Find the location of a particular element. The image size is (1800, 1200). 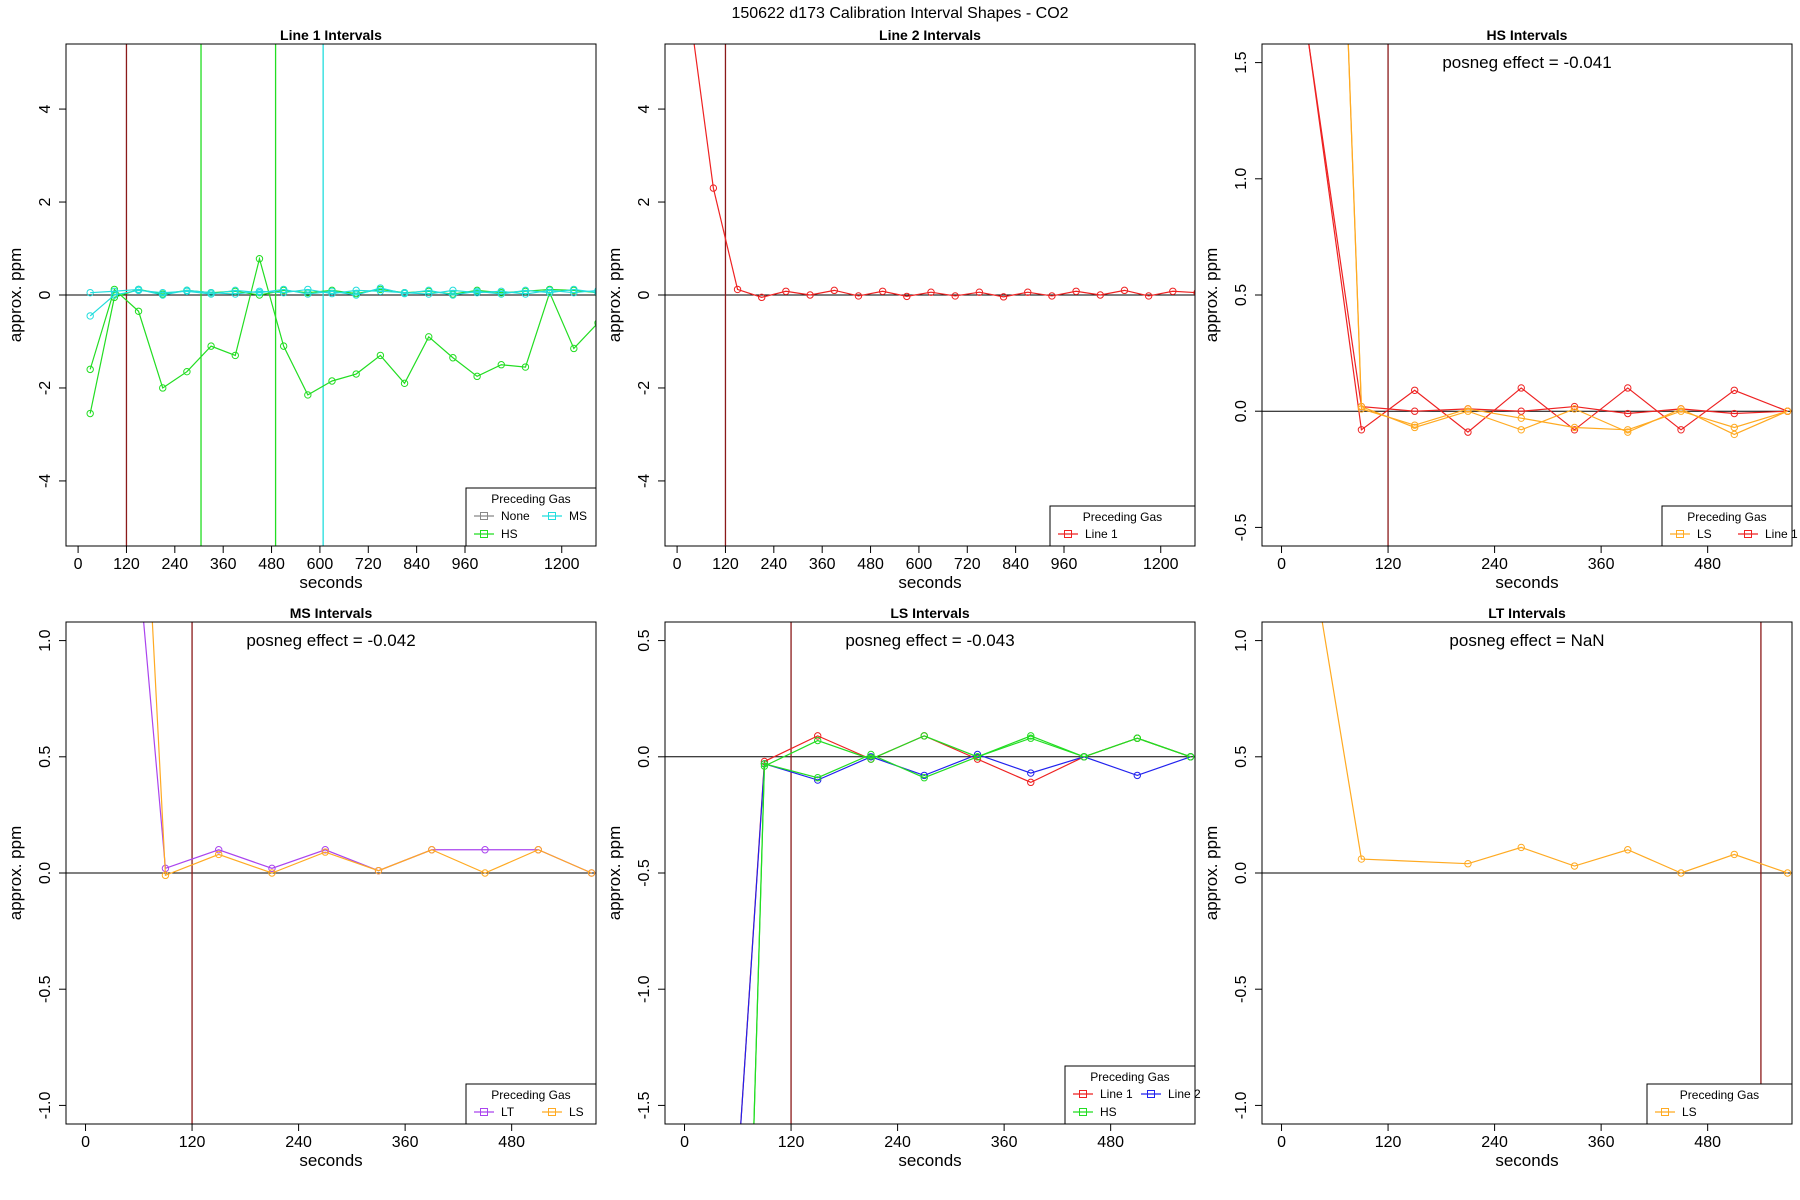

legend-title: Preceding Gas is located at coordinates (1719, 1095).